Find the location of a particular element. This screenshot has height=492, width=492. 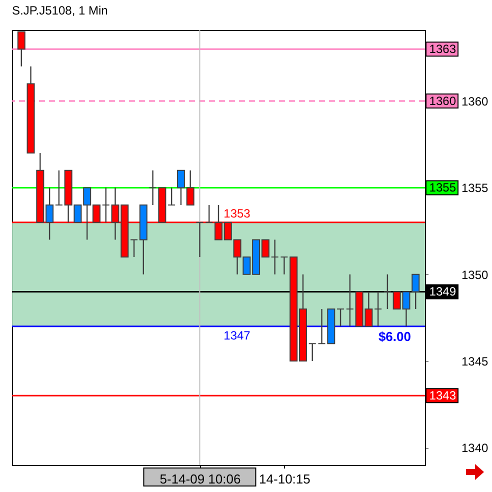

ref-line-label: 1355 is located at coordinates (442, 187).